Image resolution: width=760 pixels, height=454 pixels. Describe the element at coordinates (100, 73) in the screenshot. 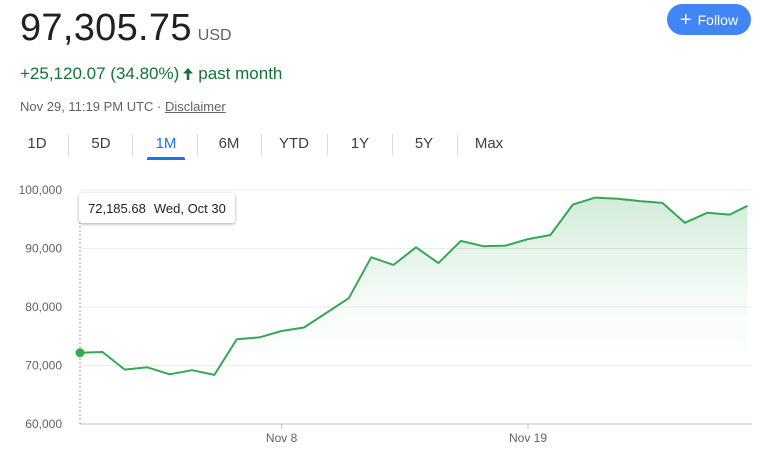

I see `change-value: +25,120.07 (34.80%)` at that location.